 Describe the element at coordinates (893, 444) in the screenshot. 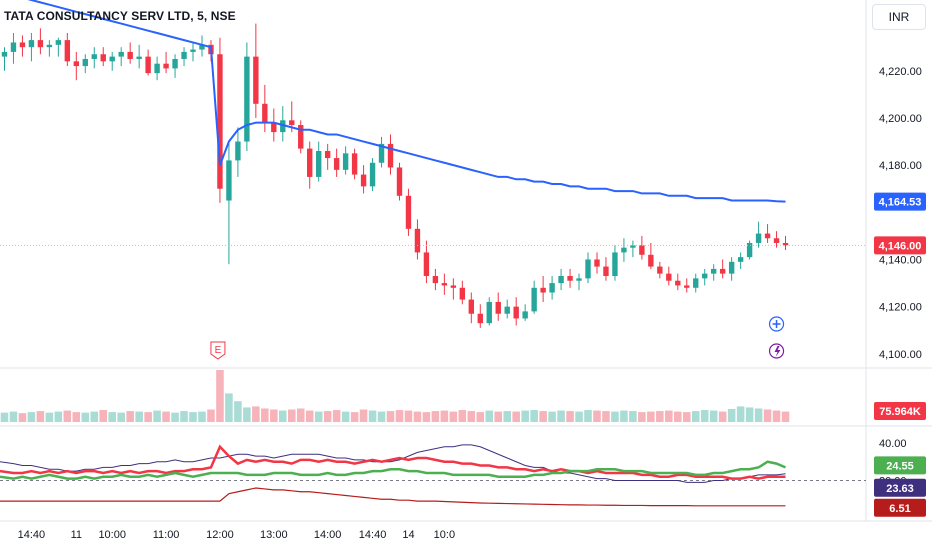

I see `indicator-tick-label: 40.00` at that location.